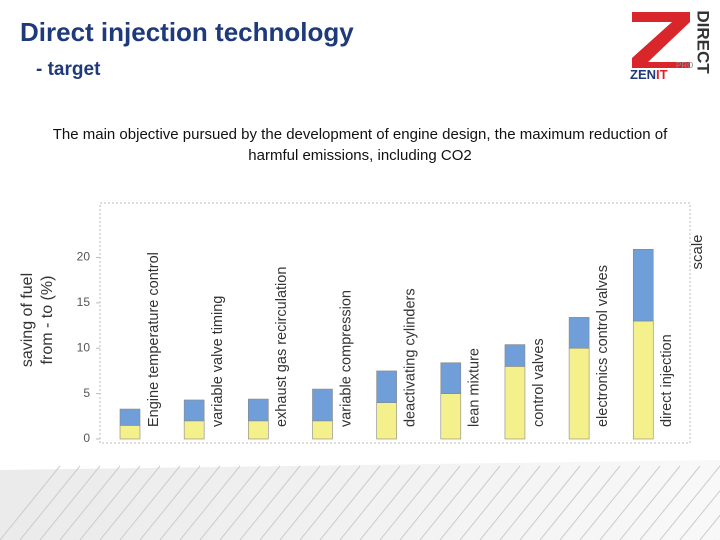 The image size is (720, 540). Describe the element at coordinates (475, 387) in the screenshot. I see `category-label: lean mixture` at that location.